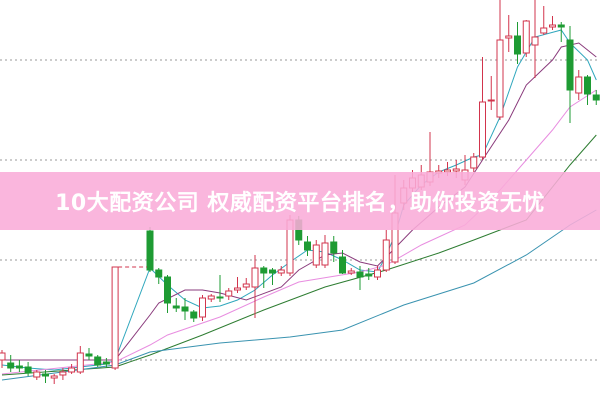 This screenshot has height=400, width=600. I want to click on promo-banner: 10大配资公司 权威配资平台排名，助你投资无忧, so click(300, 201).